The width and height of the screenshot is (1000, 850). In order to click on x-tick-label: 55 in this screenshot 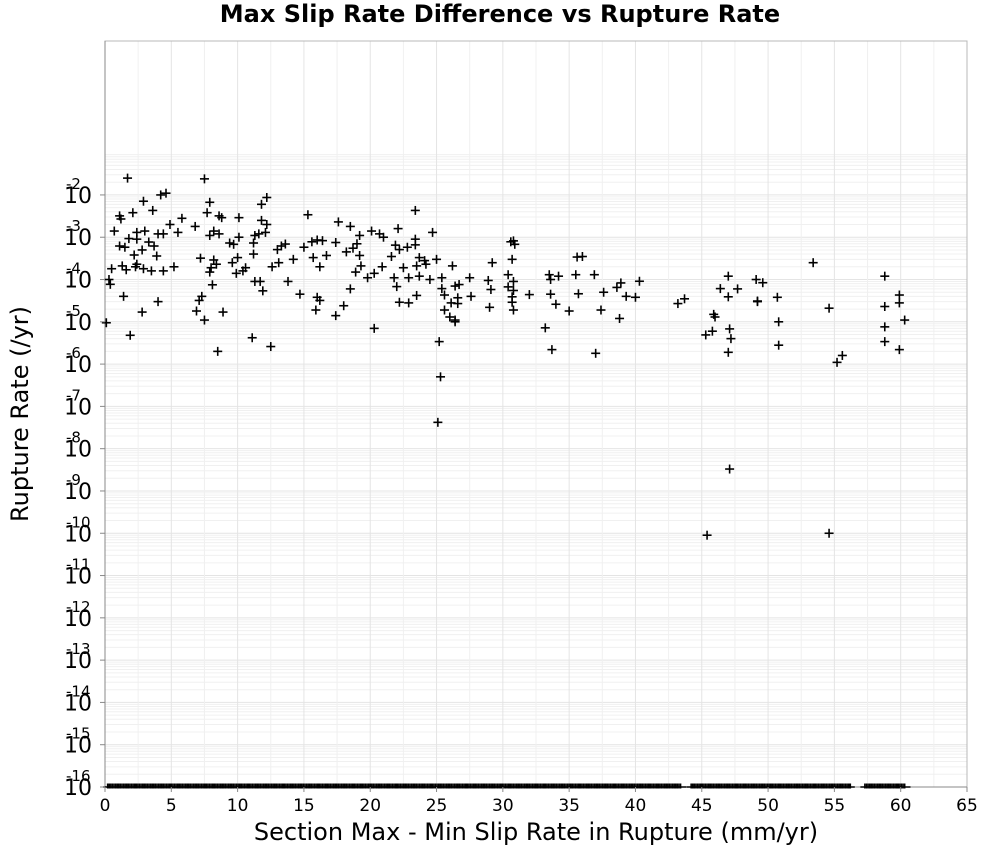, I will do `click(835, 806)`.